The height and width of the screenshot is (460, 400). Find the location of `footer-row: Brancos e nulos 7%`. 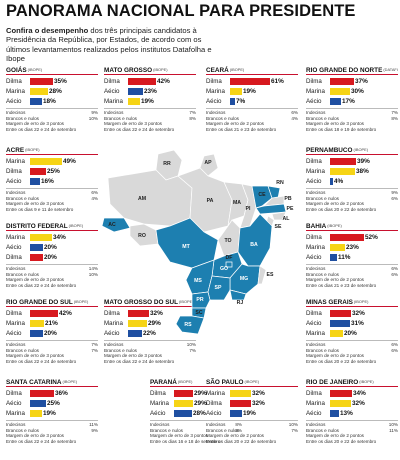

footer-row: Brancos e nulos 7% is located at coordinates (252, 431).